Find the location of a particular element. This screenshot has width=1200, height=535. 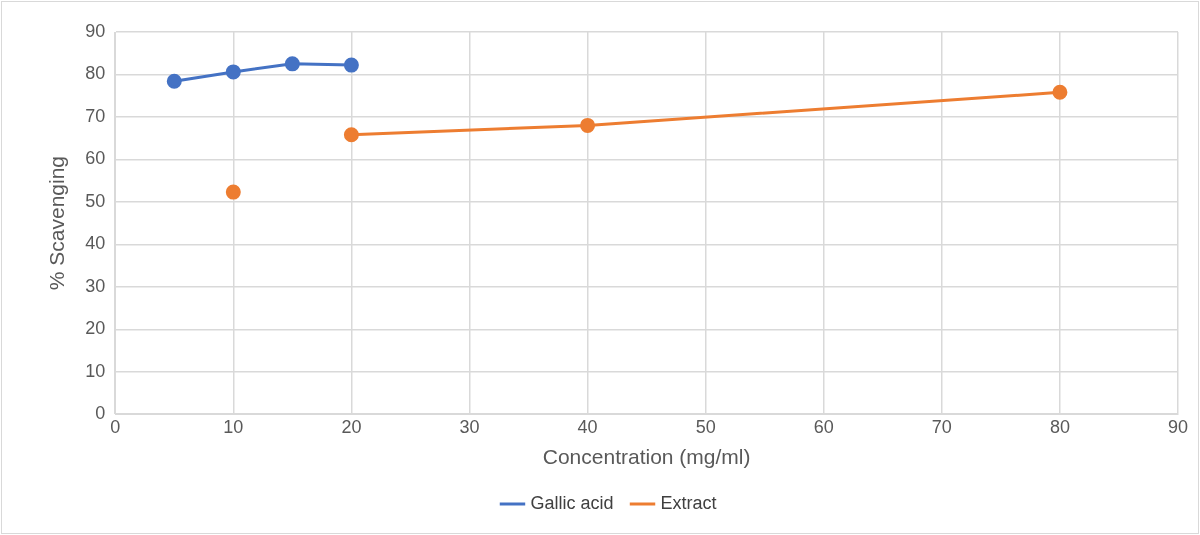

y-tick-label: 70 is located at coordinates (95, 115).